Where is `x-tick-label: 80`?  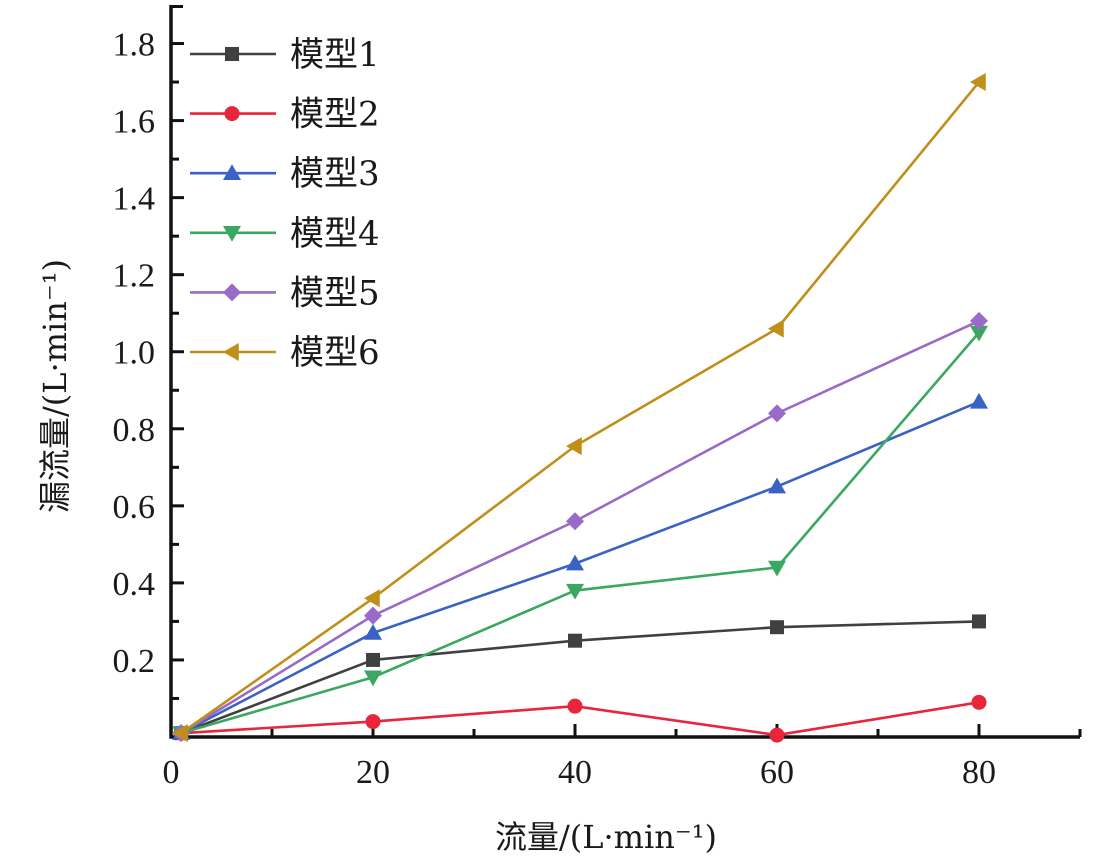 x-tick-label: 80 is located at coordinates (979, 772).